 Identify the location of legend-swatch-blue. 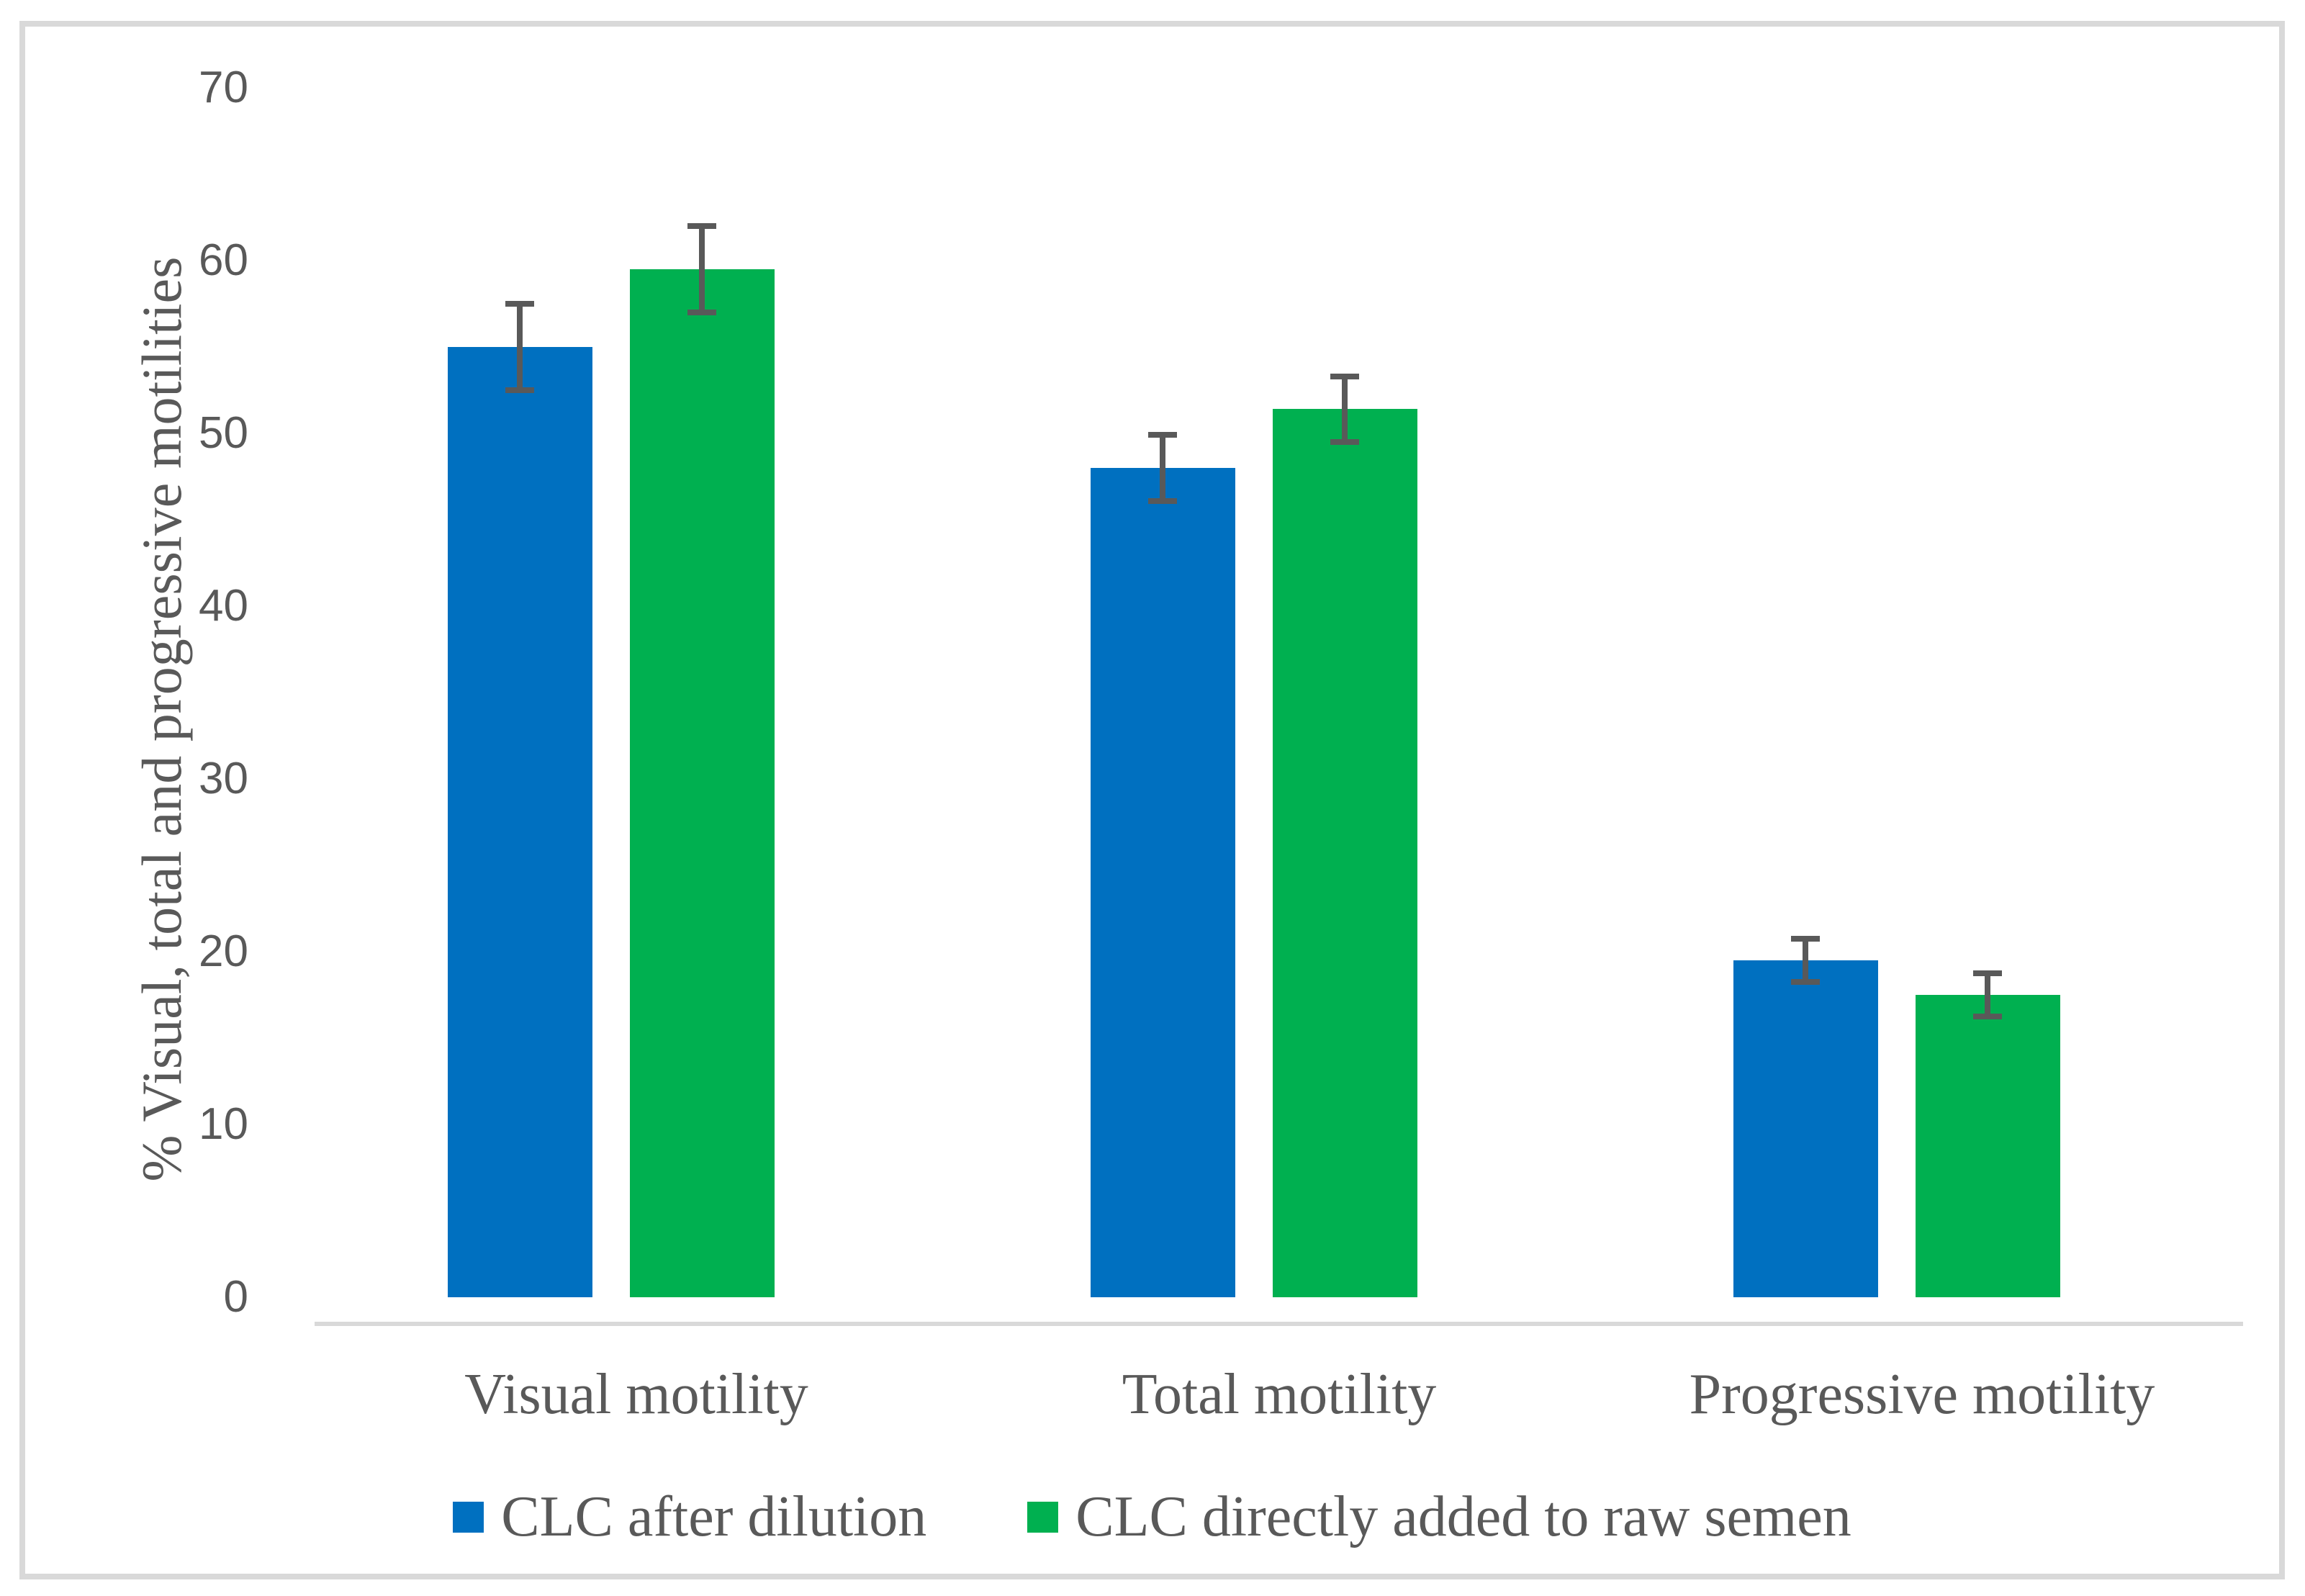
(468, 1517).